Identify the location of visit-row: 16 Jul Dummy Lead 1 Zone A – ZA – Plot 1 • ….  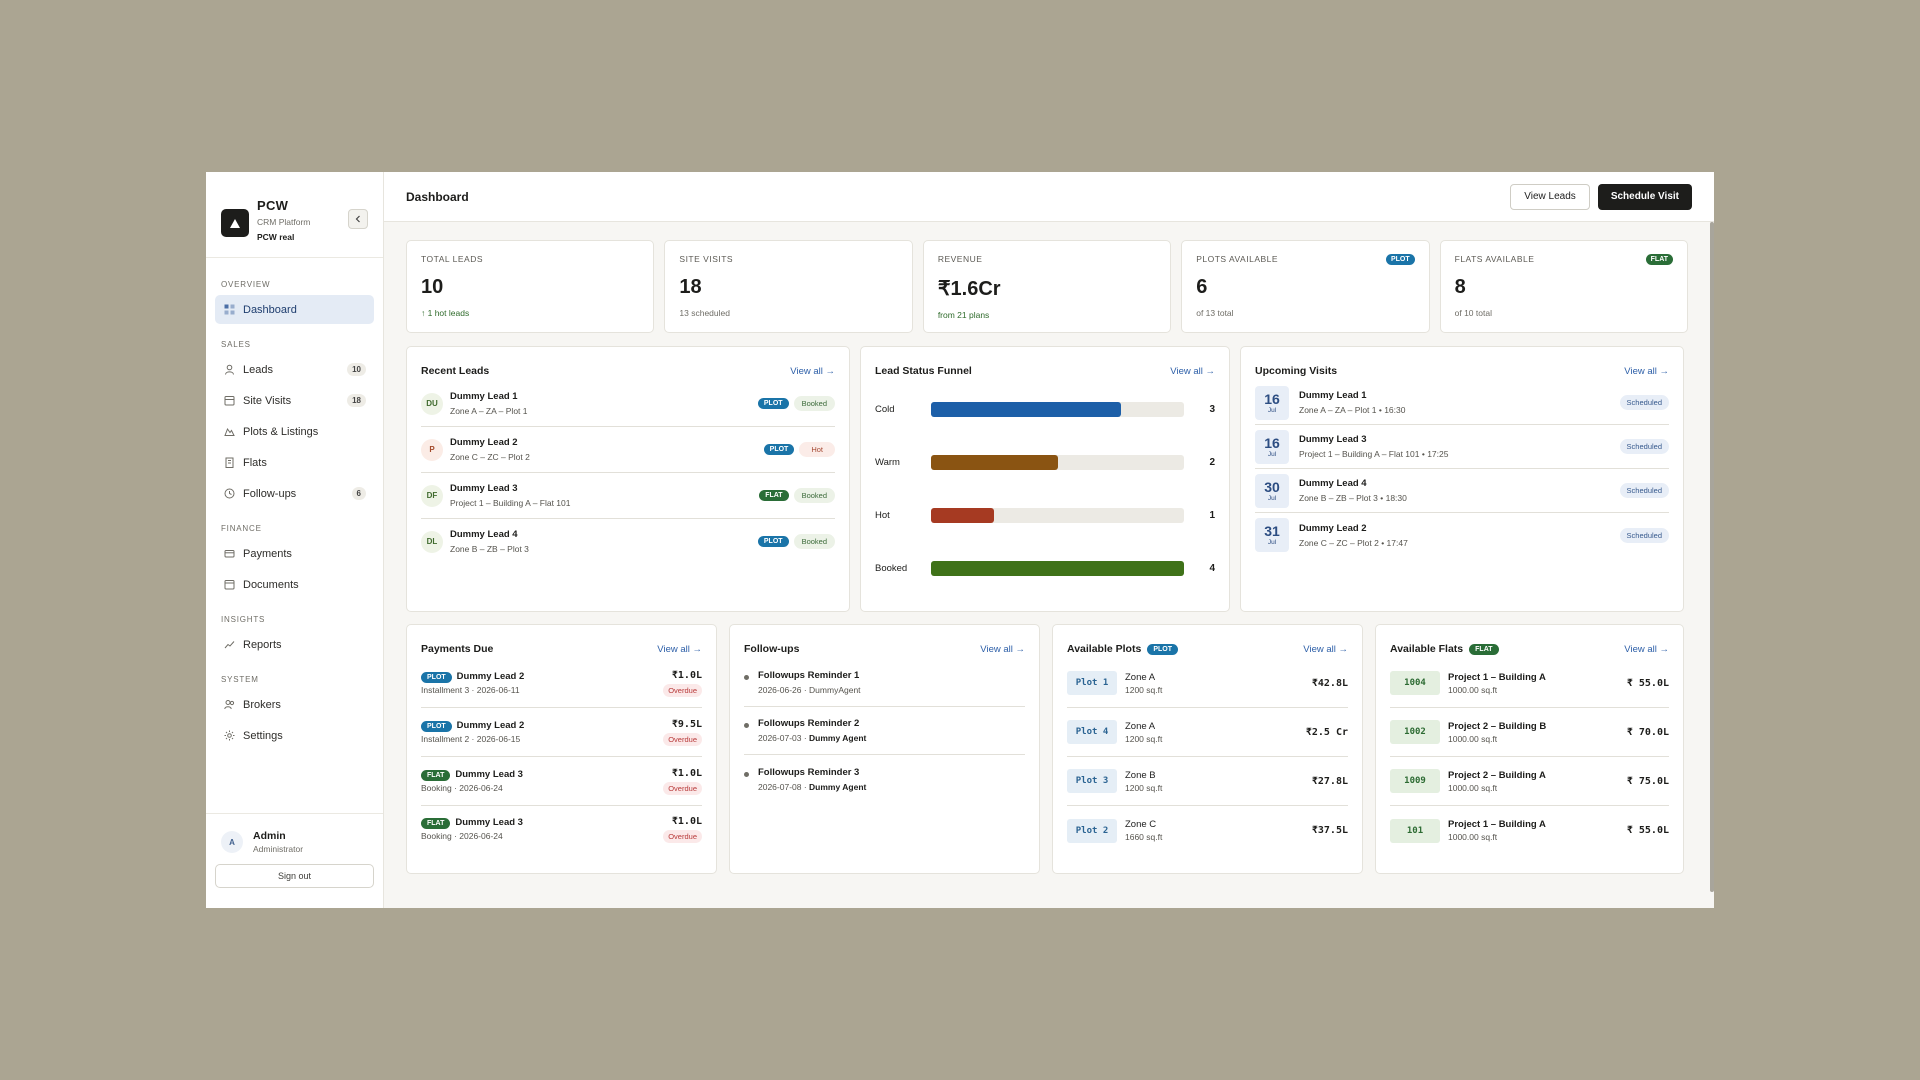
(1462, 403).